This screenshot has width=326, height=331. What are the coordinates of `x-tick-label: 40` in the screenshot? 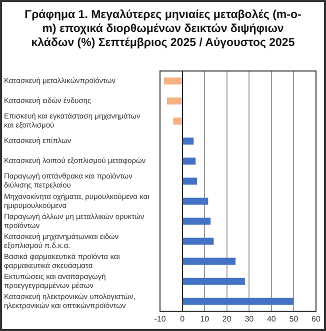 It's located at (271, 319).